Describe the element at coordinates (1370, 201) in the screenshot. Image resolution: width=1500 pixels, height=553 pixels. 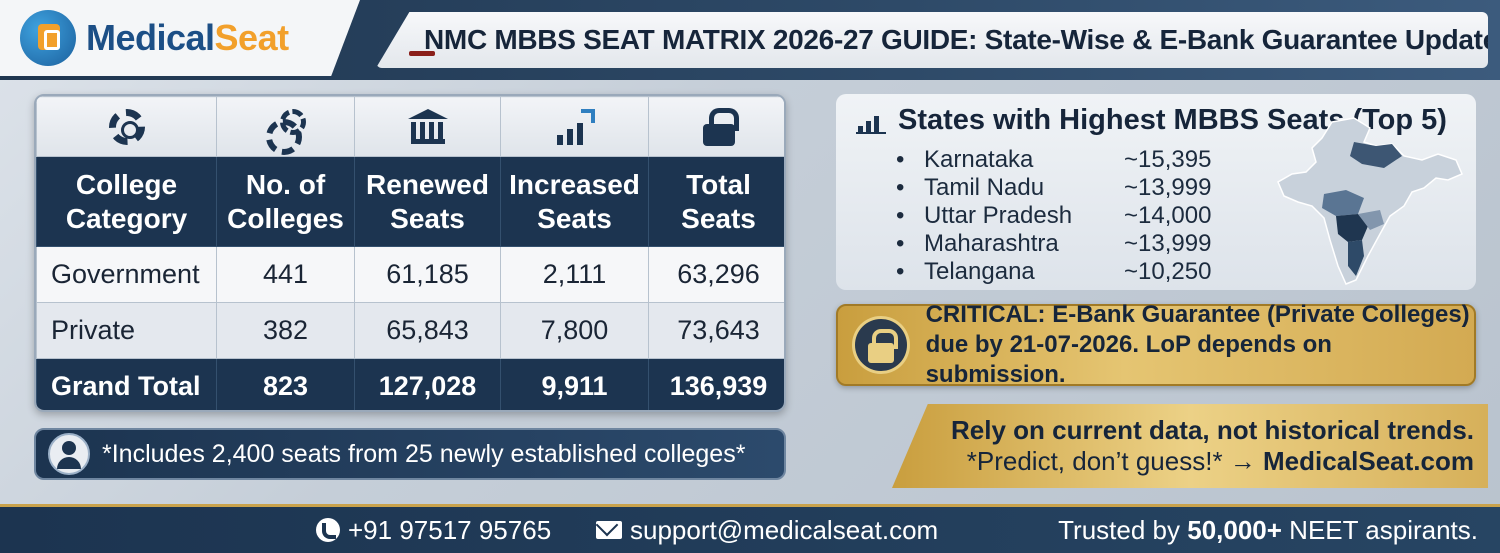
I see `india-map-icon` at that location.